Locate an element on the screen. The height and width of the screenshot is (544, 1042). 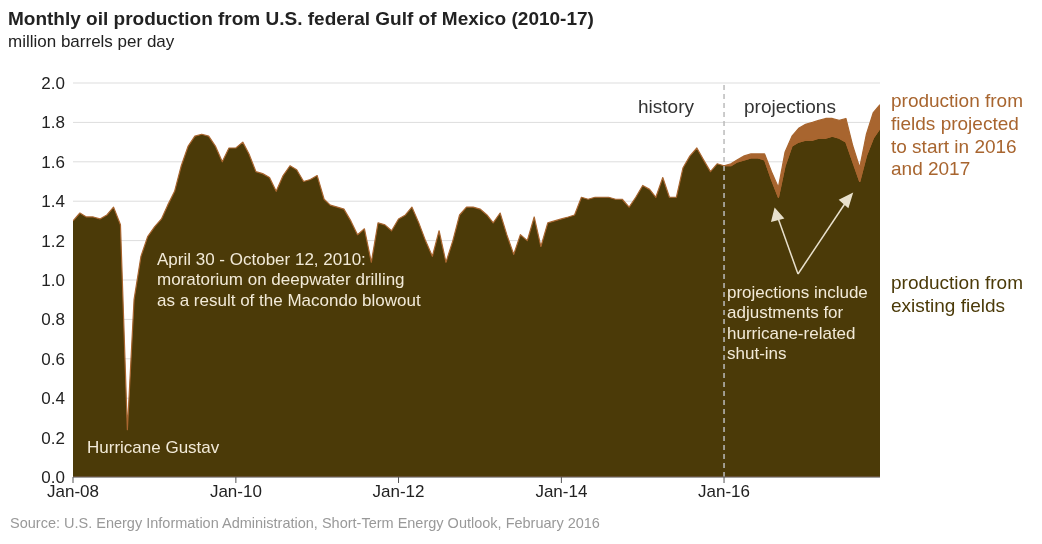
y-tick-label: 0.8 is located at coordinates (53, 320).